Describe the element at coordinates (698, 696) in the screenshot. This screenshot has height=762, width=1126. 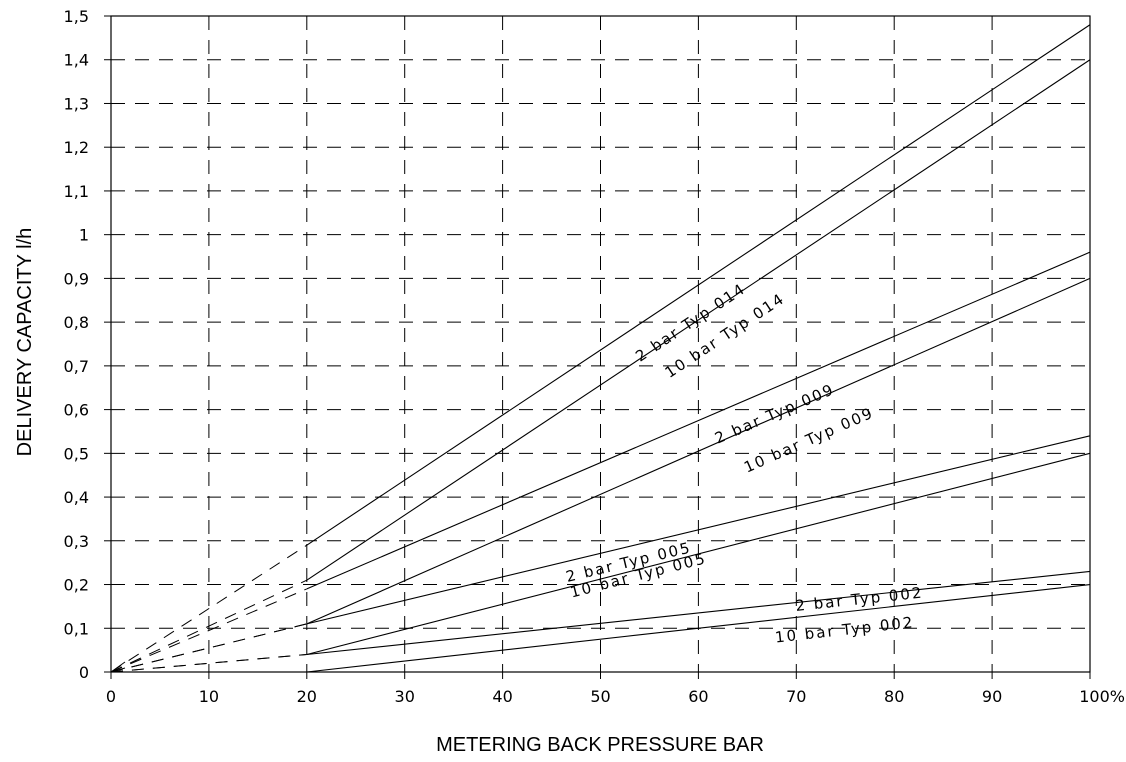
I see `x-tick-label: 60` at that location.